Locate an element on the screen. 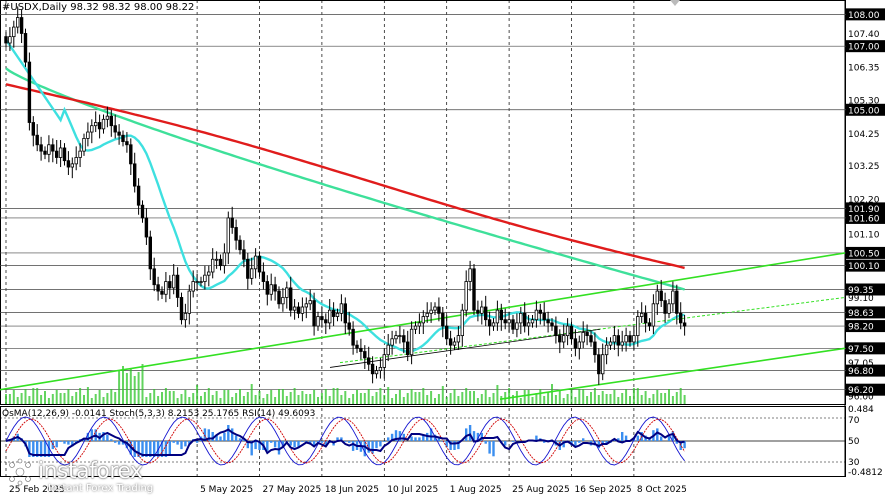 This screenshot has width=885, height=498. price-label: 97.05 is located at coordinates (861, 364).